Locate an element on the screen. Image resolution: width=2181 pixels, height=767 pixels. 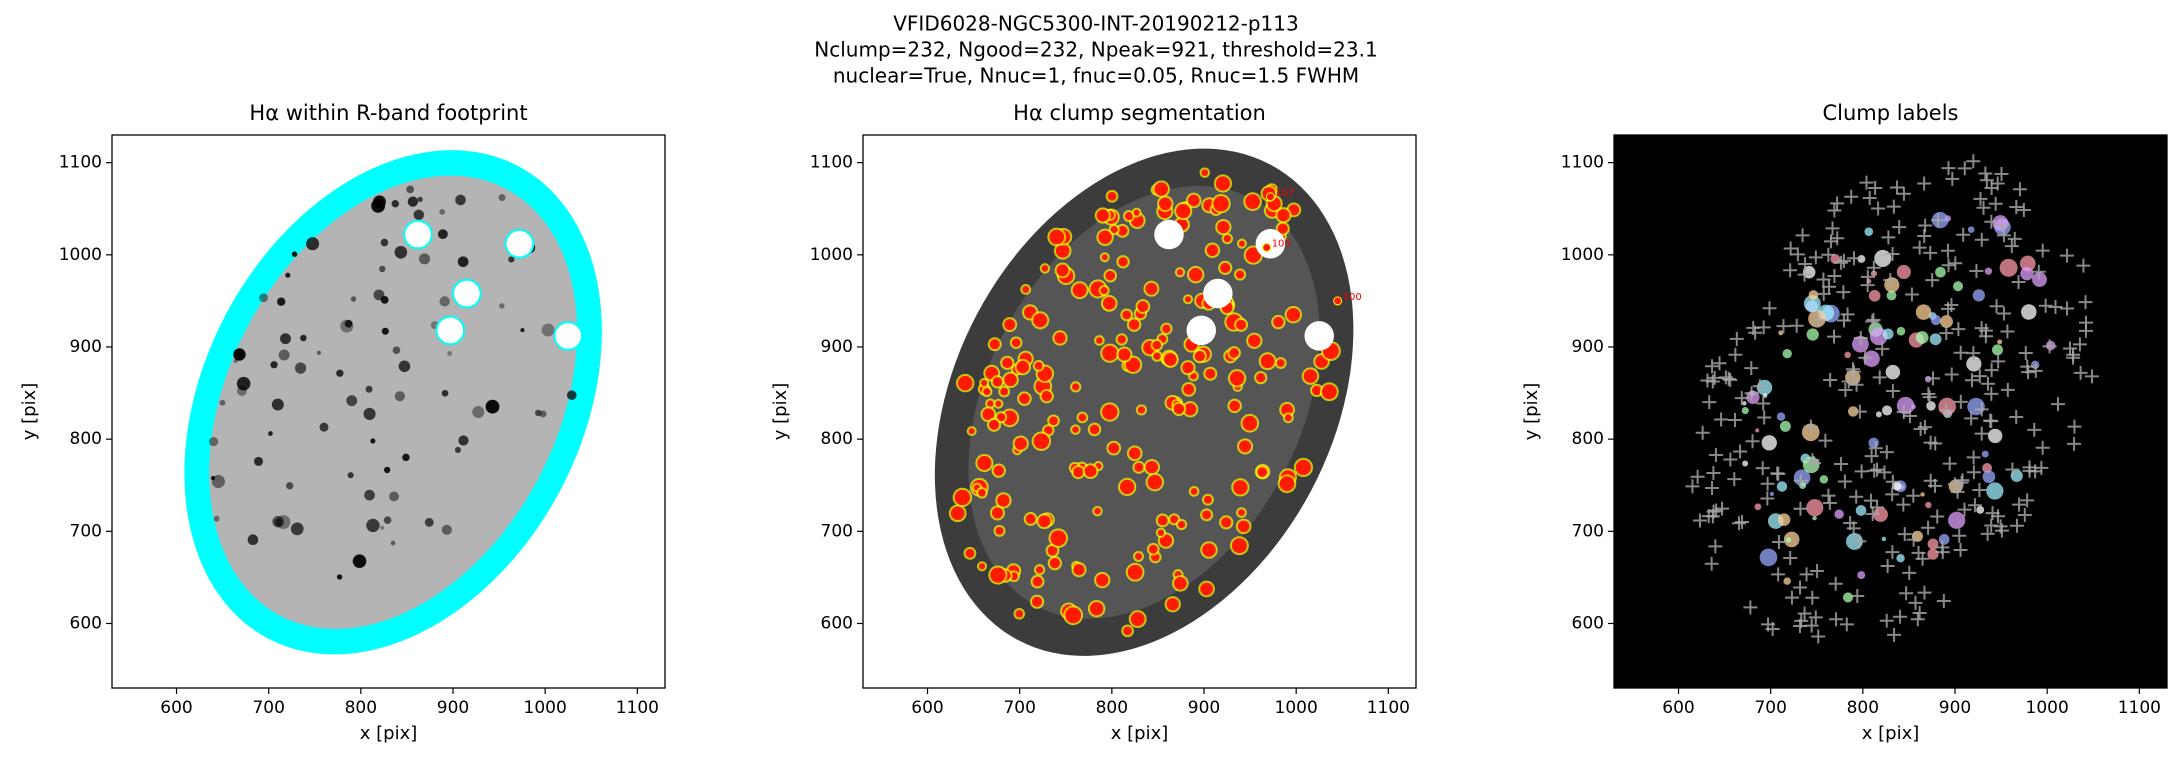
y-tick-label: 700 is located at coordinates (837, 531).